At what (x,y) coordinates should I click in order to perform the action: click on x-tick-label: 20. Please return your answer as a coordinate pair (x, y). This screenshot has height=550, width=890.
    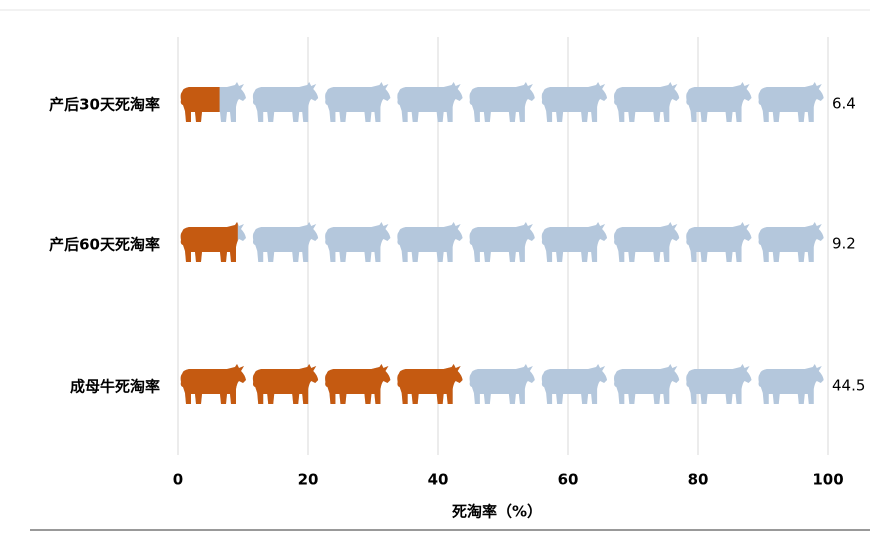
    Looking at the image, I should click on (308, 480).